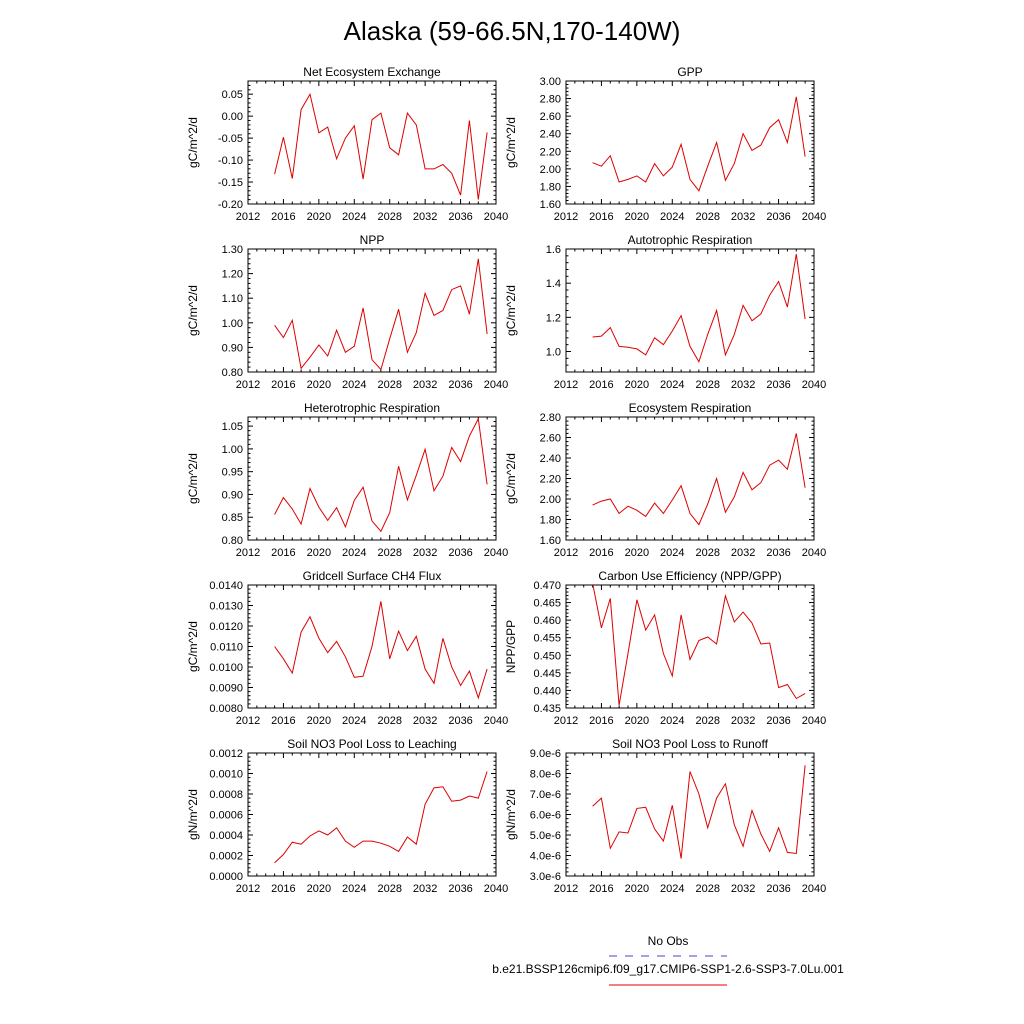 This screenshot has height=1024, width=1024. I want to click on y-tick-label: -0.05, so click(230, 139).